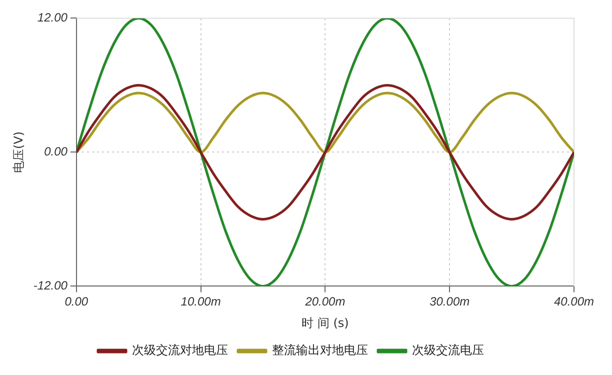 The image size is (612, 375). I want to click on x-tick-label: 40.00m, so click(574, 301).